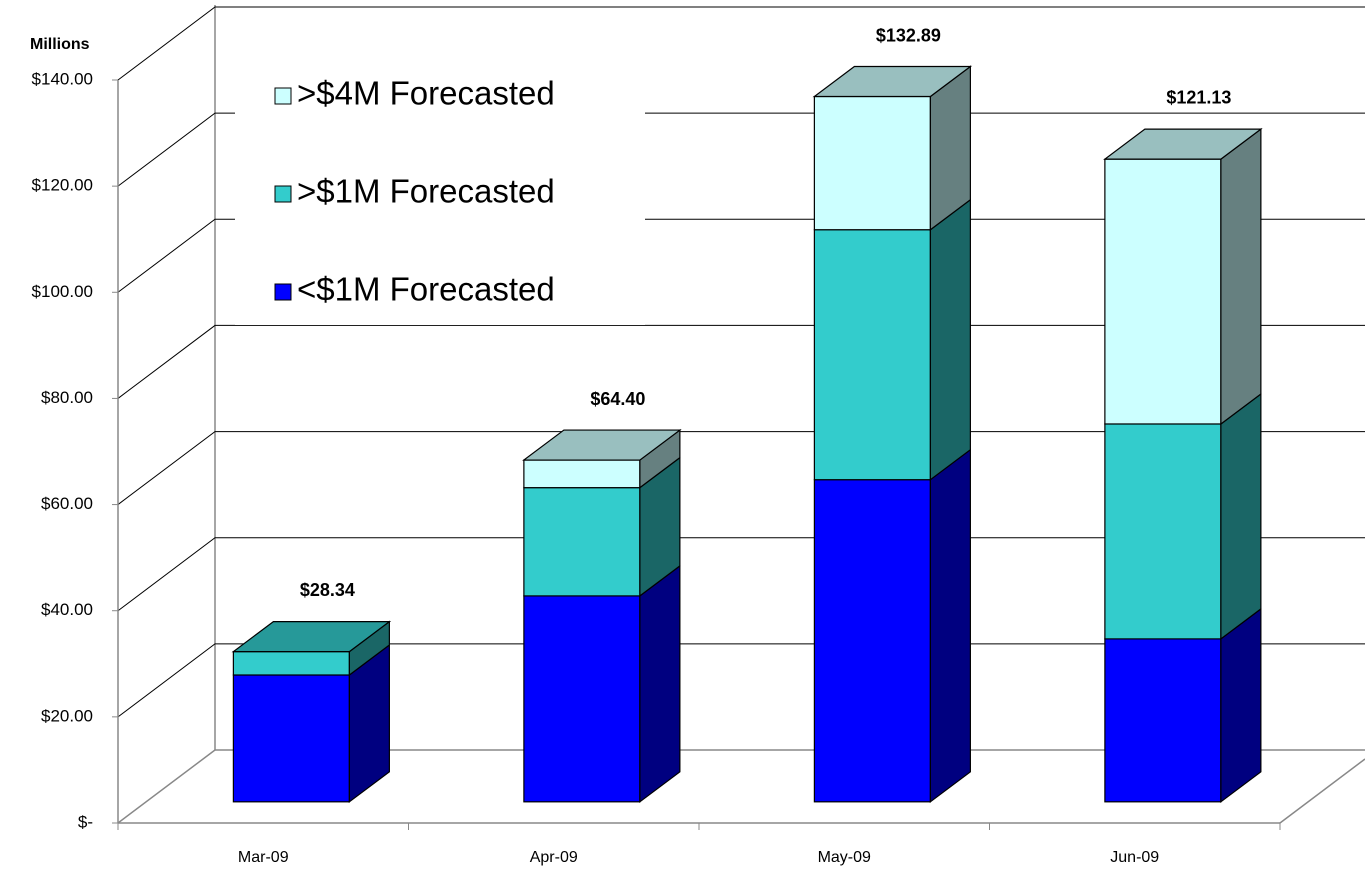 Image resolution: width=1365 pixels, height=871 pixels. I want to click on total-label: $28.34, so click(327, 590).